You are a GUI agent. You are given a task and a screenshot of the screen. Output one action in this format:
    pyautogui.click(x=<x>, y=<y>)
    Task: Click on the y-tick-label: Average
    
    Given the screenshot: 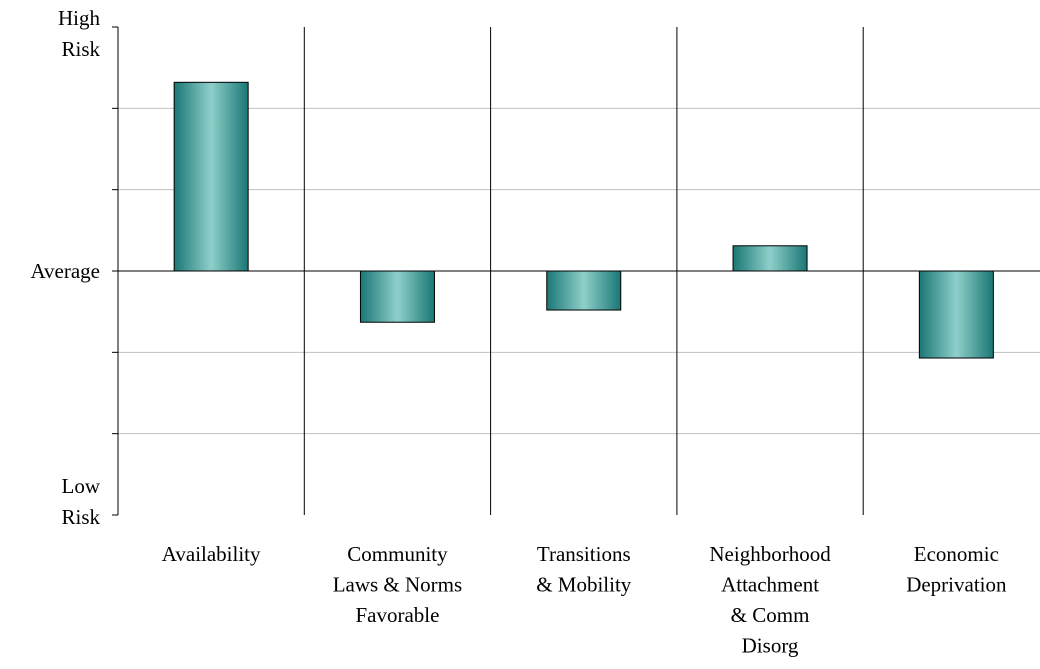 What is the action you would take?
    pyautogui.click(x=65, y=271)
    